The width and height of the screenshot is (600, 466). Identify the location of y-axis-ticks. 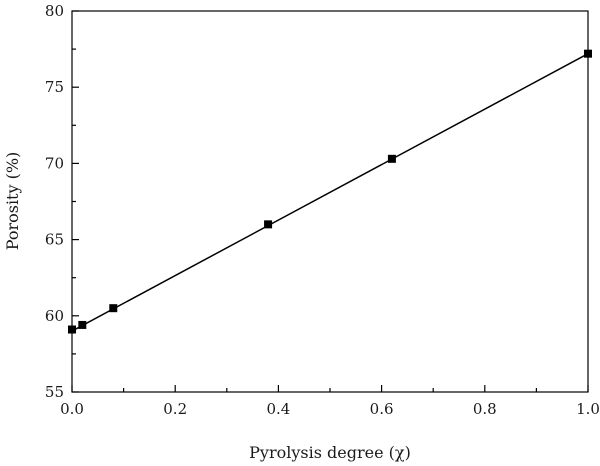
(75, 201).